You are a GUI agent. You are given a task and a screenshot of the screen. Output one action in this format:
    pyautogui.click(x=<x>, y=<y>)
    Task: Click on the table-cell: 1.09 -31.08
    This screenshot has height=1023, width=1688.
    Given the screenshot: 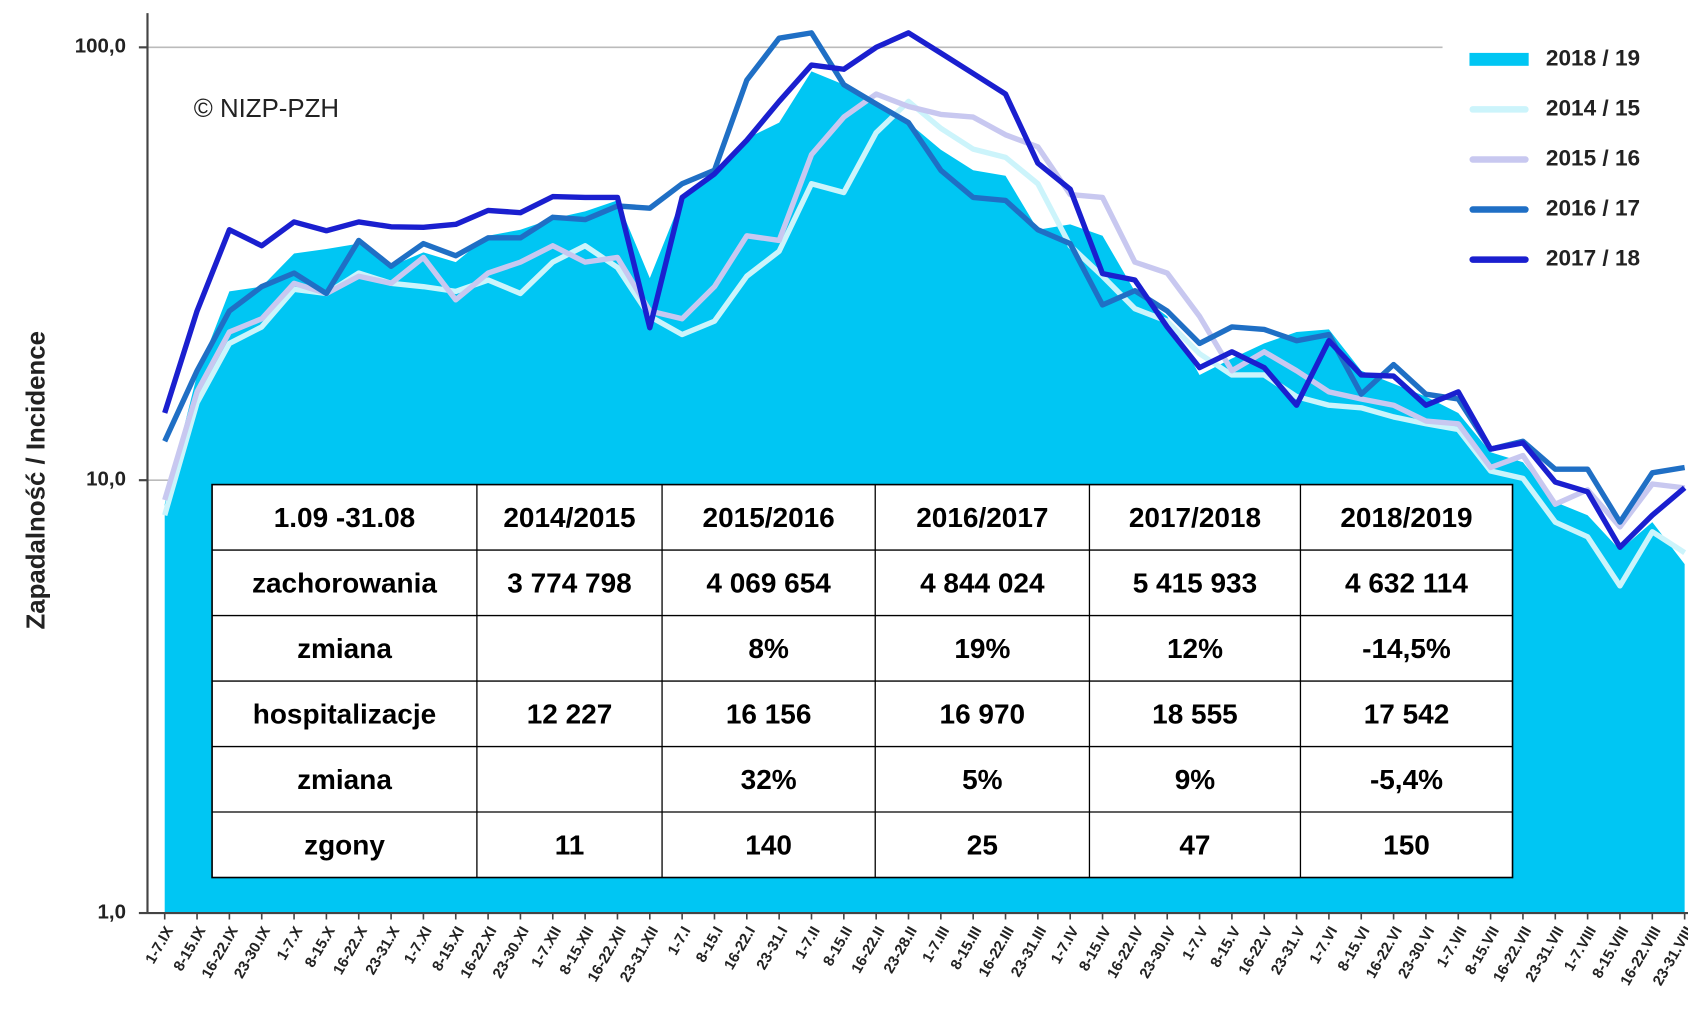 What is the action you would take?
    pyautogui.click(x=345, y=517)
    